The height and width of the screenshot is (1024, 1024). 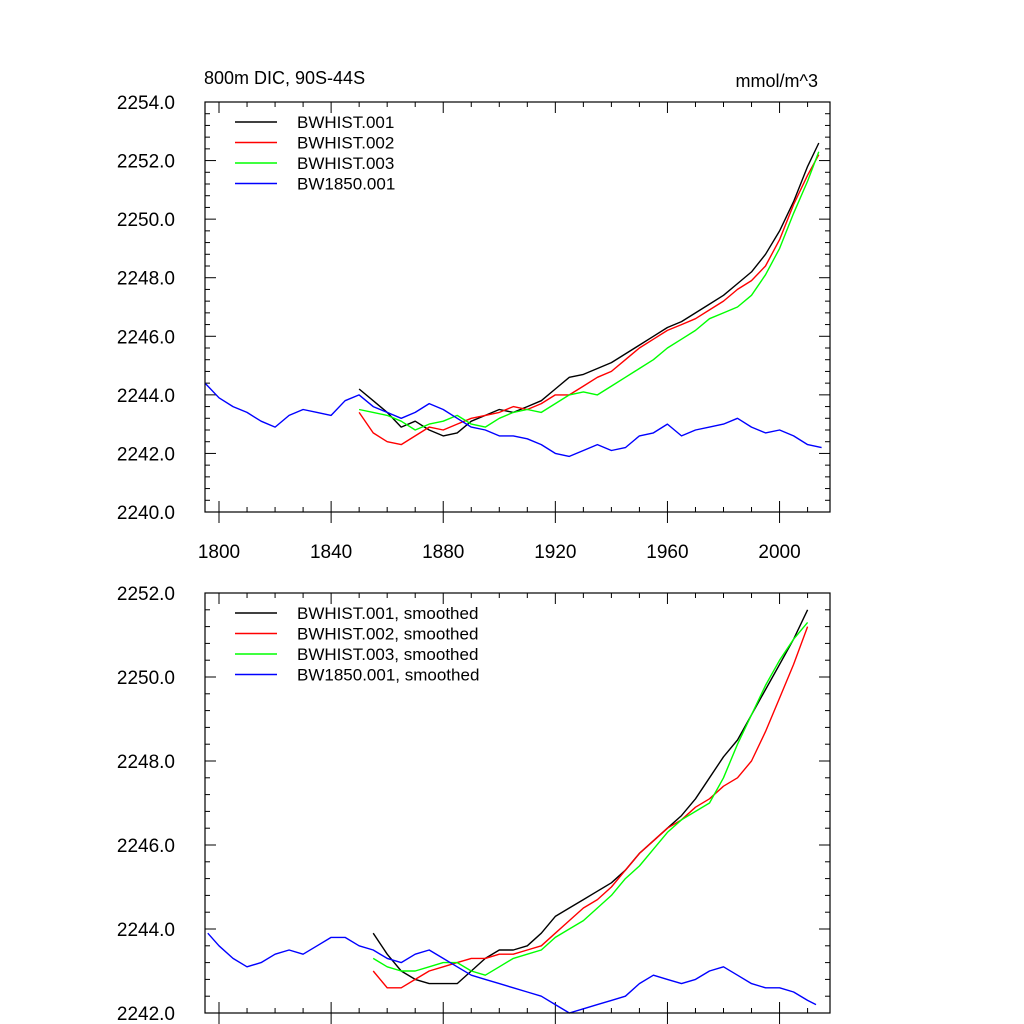 What do you see at coordinates (284, 78) in the screenshot?
I see `top-panel-title: 800m DIC, 90S-44S` at bounding box center [284, 78].